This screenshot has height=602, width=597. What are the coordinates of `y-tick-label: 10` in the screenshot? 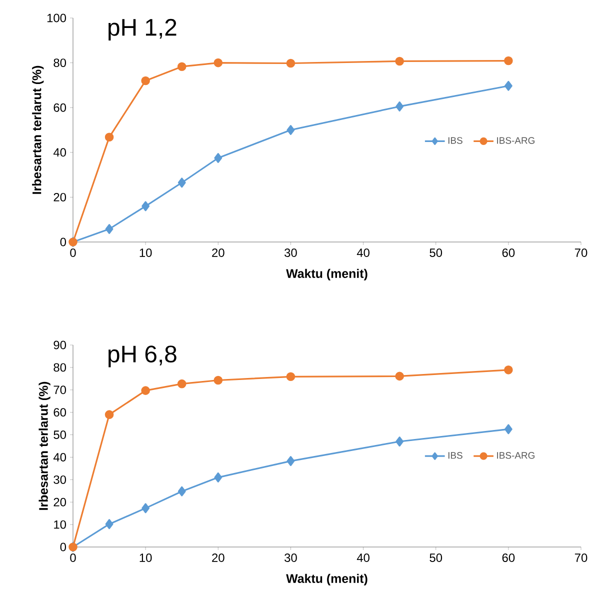 It's located at (60, 524).